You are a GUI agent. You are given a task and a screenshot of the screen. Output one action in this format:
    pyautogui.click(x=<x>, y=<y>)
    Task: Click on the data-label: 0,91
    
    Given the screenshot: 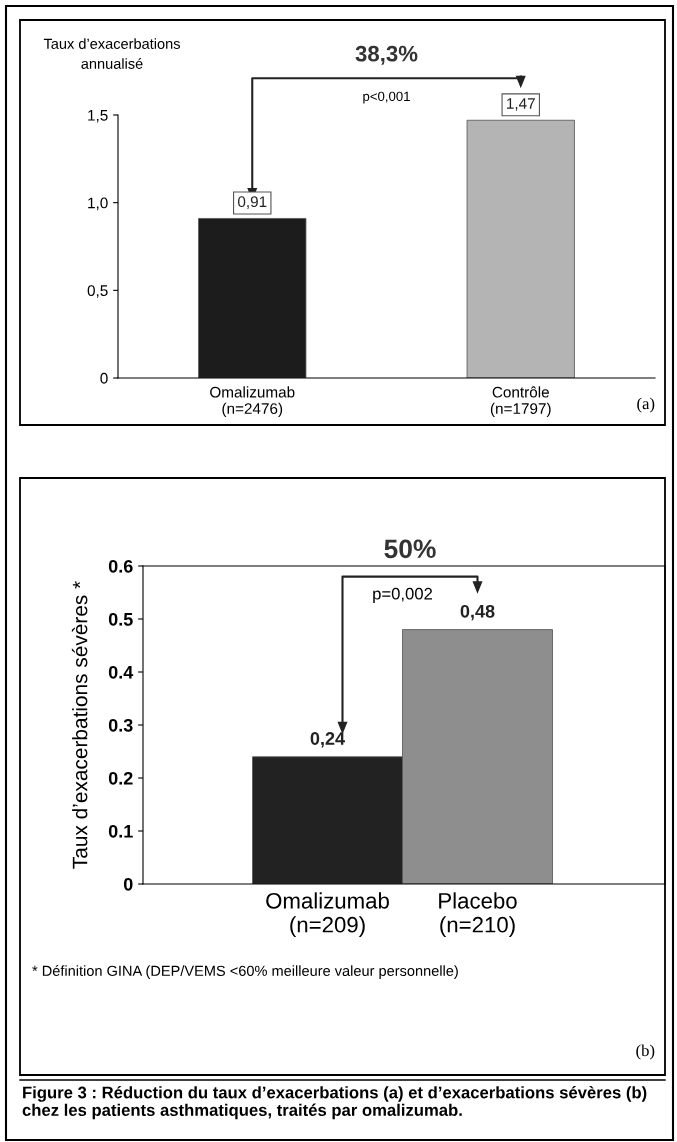 What is the action you would take?
    pyautogui.click(x=252, y=202)
    